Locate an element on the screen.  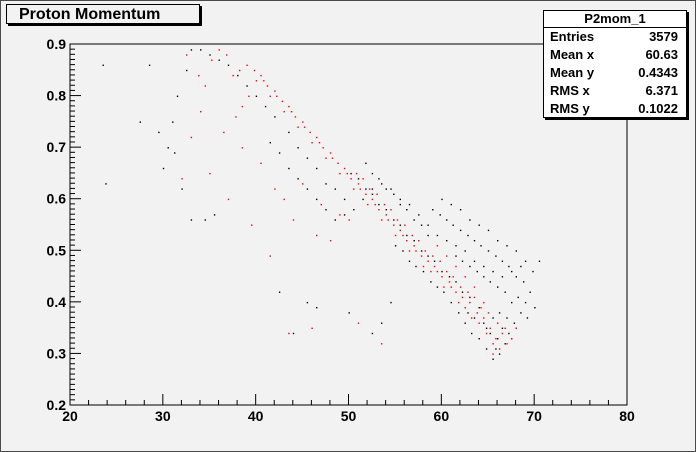
x-tick-label: 20 is located at coordinates (70, 416).